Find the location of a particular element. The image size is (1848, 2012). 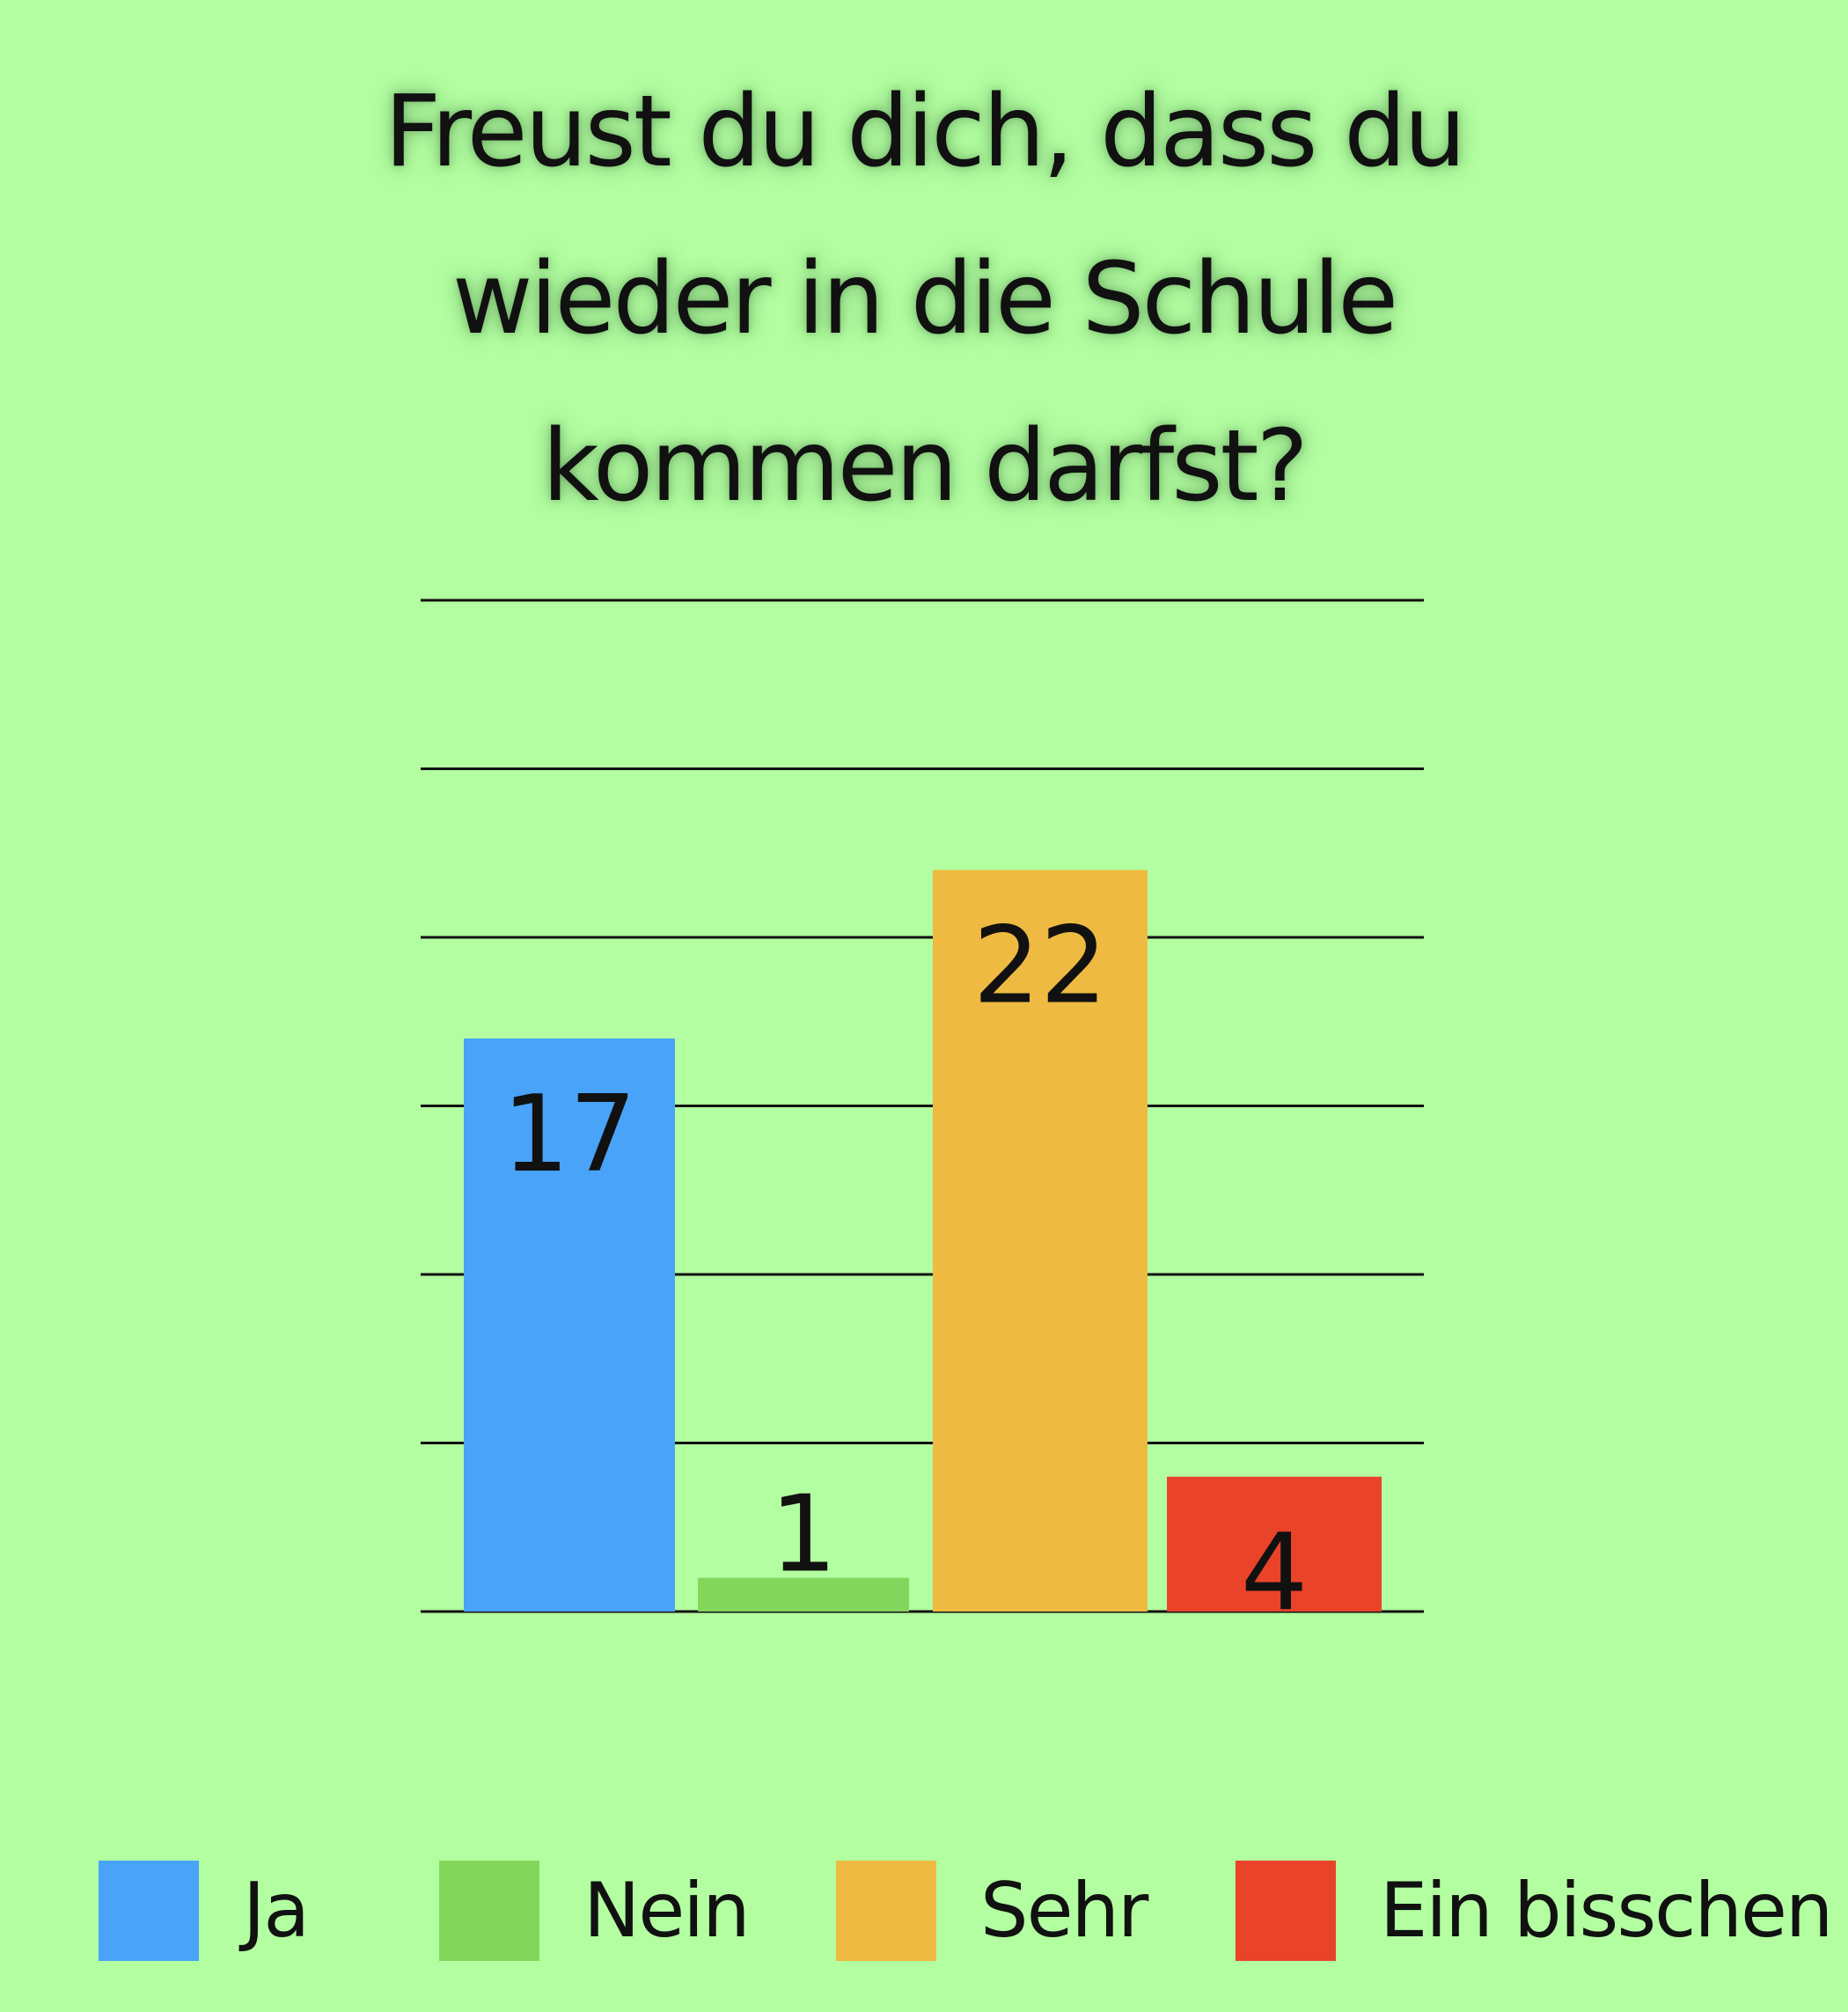

legend-item-ein-bisschen: Ein bisschen is located at coordinates (1535, 1911).